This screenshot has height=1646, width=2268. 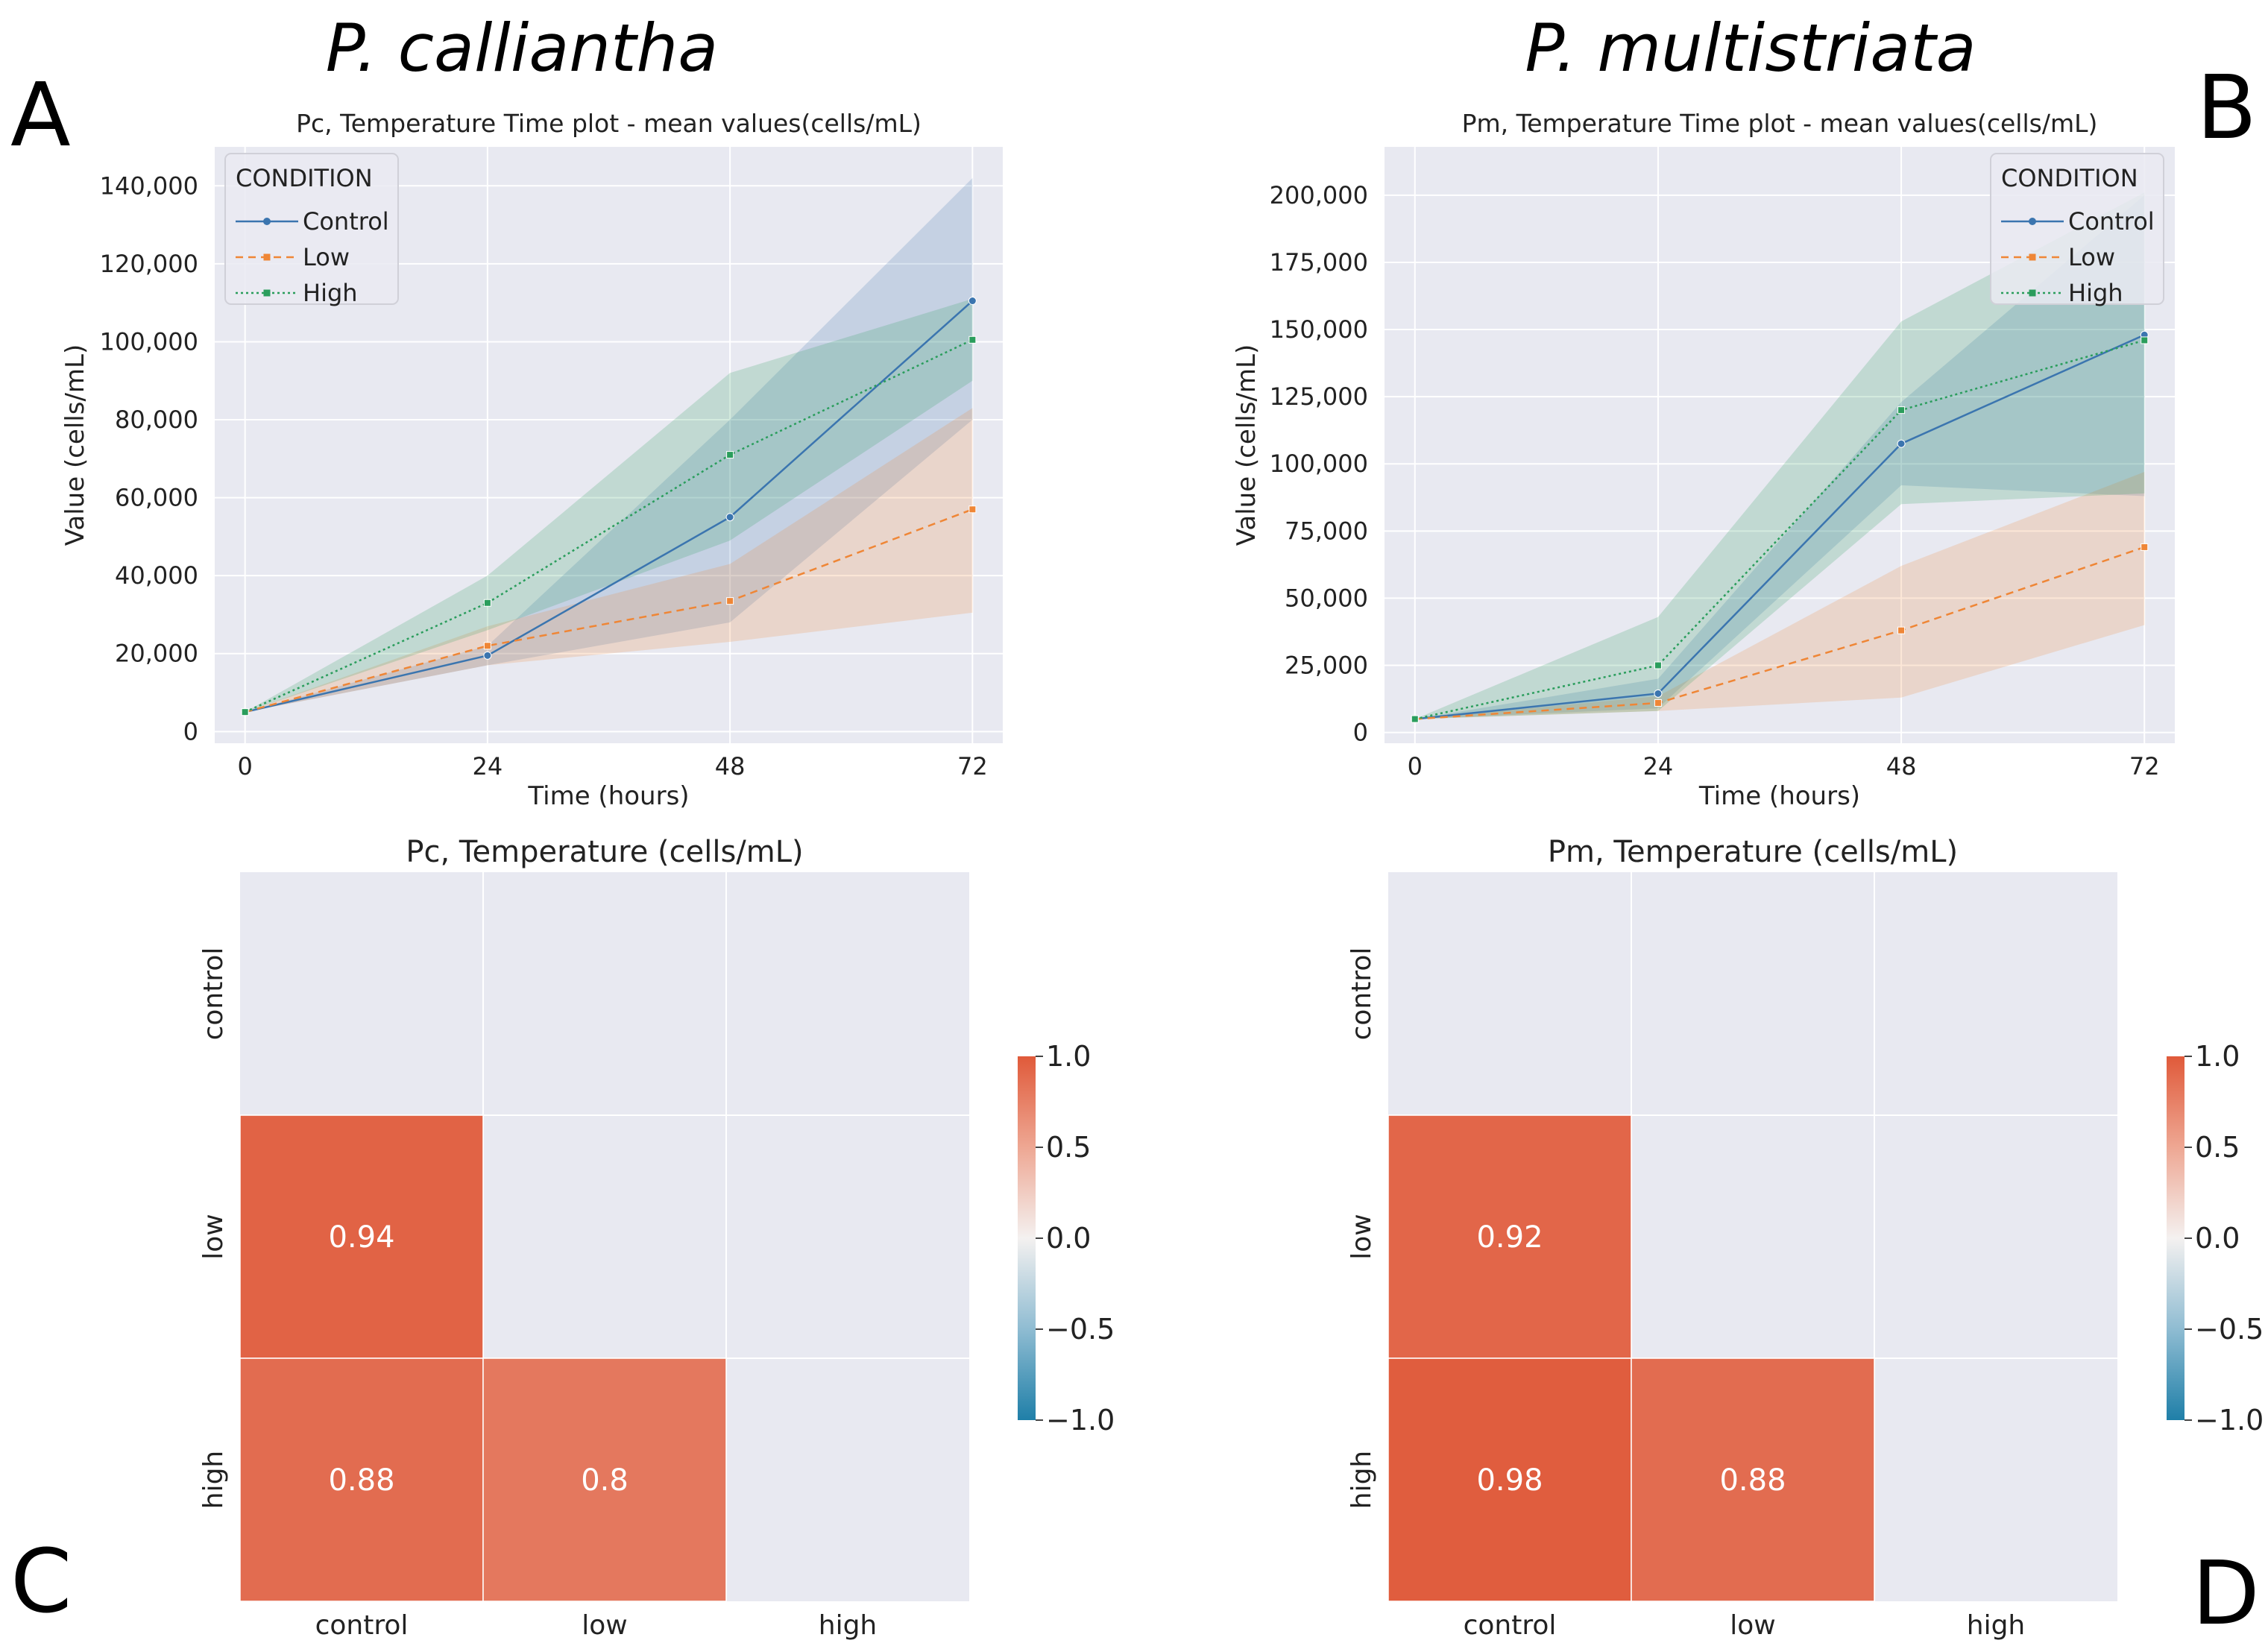 I want to click on y-category-label: control, so click(x=213, y=994).